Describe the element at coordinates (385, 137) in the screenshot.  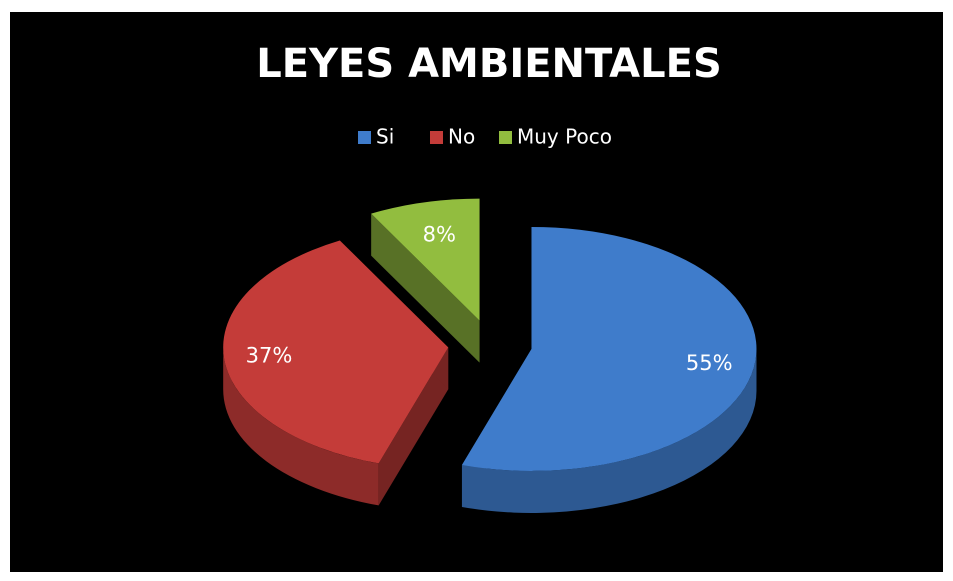
I see `legend-label: Si` at that location.